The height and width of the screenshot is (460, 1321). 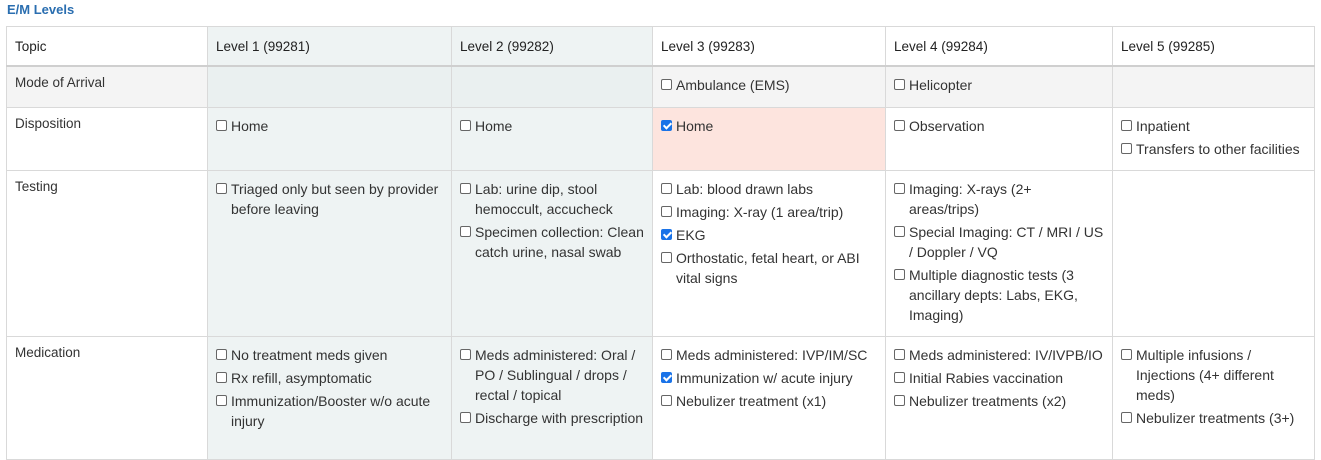 I want to click on level-5-cell: Inpatient Transfers to other facilities, so click(x=1213, y=139).